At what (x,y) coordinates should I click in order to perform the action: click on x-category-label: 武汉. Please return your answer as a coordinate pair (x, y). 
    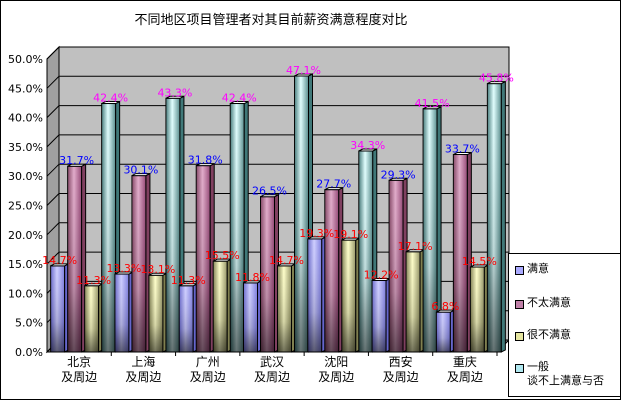
    Looking at the image, I should click on (272, 362).